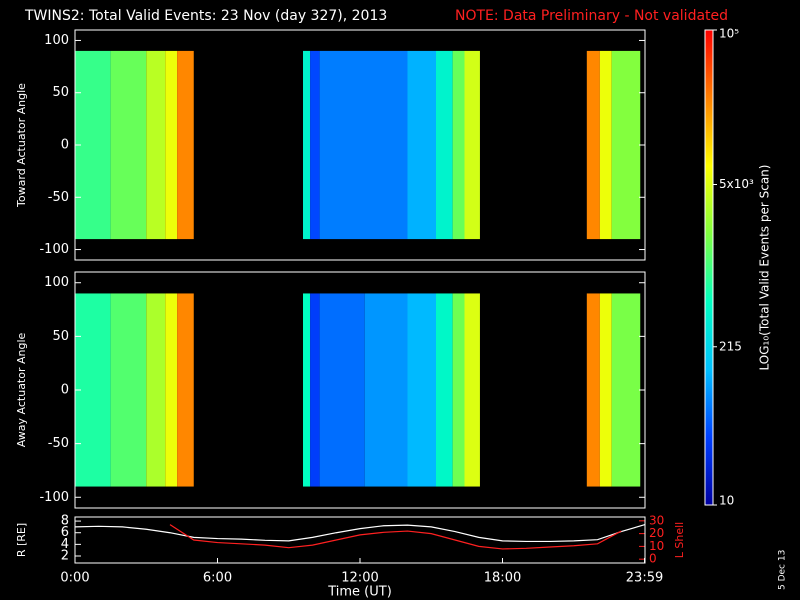  Describe the element at coordinates (730, 346) in the screenshot. I see `colorbar-tick-label: 215` at that location.